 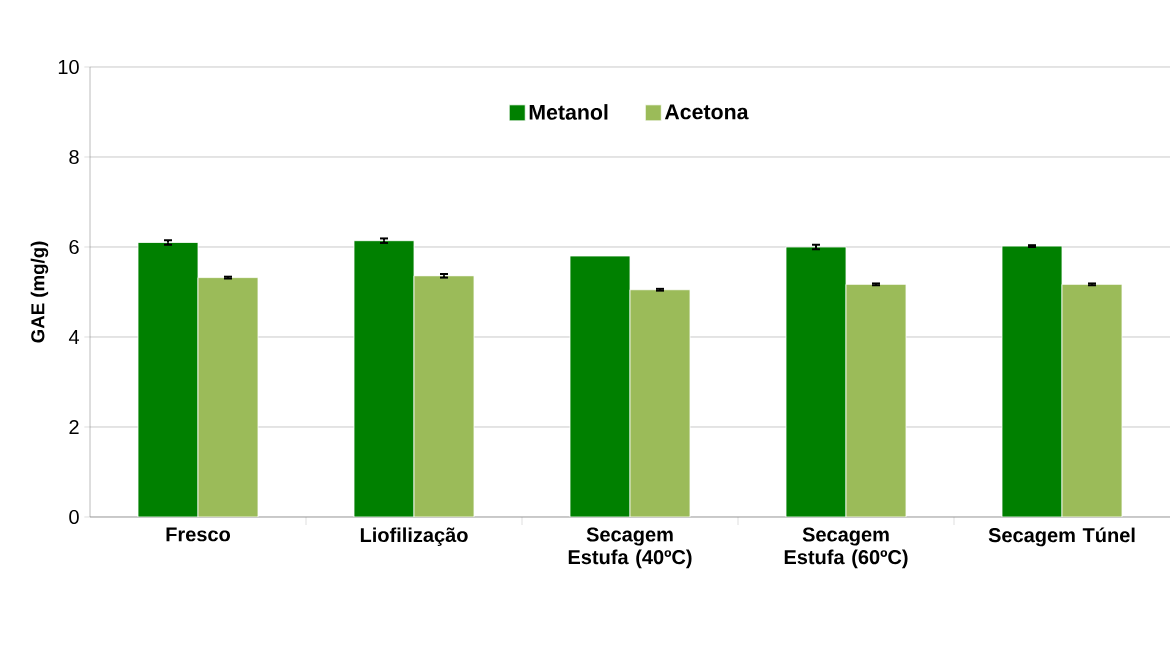 What do you see at coordinates (74, 517) in the screenshot?
I see `y-tick-label: 0` at bounding box center [74, 517].